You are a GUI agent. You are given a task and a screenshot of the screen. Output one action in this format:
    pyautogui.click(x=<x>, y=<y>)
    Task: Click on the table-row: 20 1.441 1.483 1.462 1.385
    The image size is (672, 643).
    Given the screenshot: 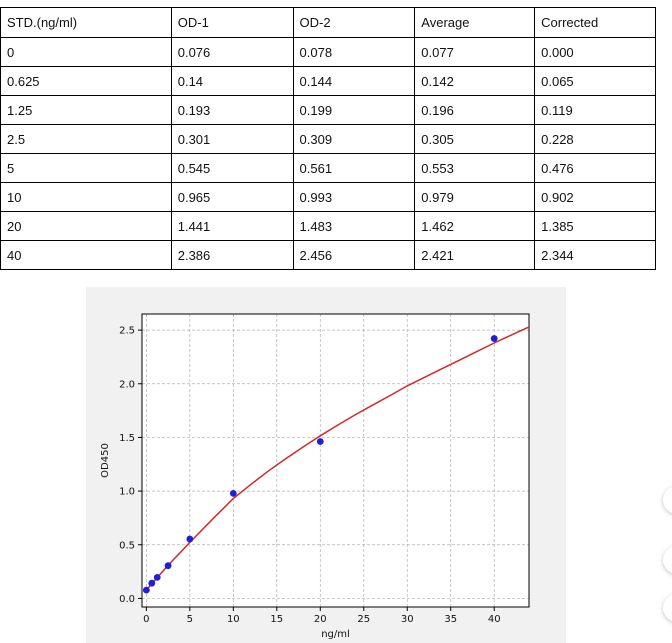 What is the action you would take?
    pyautogui.click(x=328, y=226)
    